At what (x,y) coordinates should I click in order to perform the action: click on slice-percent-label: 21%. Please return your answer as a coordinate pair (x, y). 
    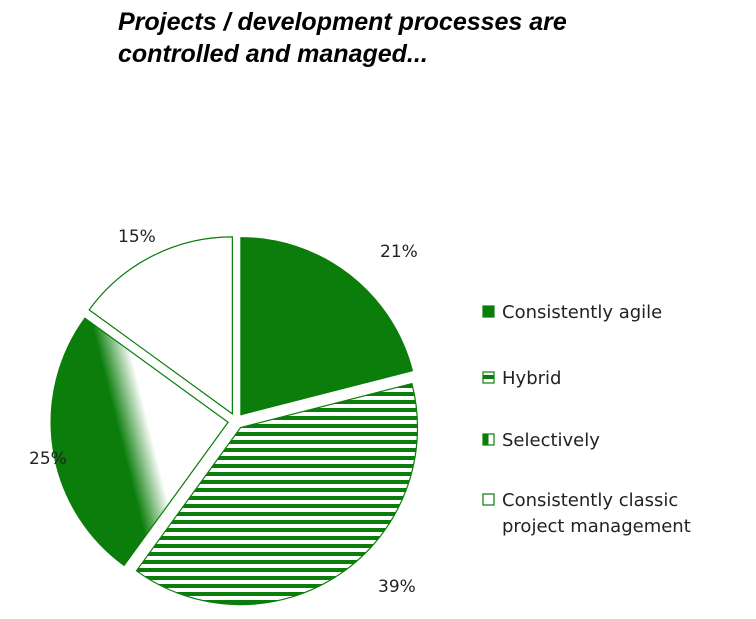
    Looking at the image, I should click on (399, 252).